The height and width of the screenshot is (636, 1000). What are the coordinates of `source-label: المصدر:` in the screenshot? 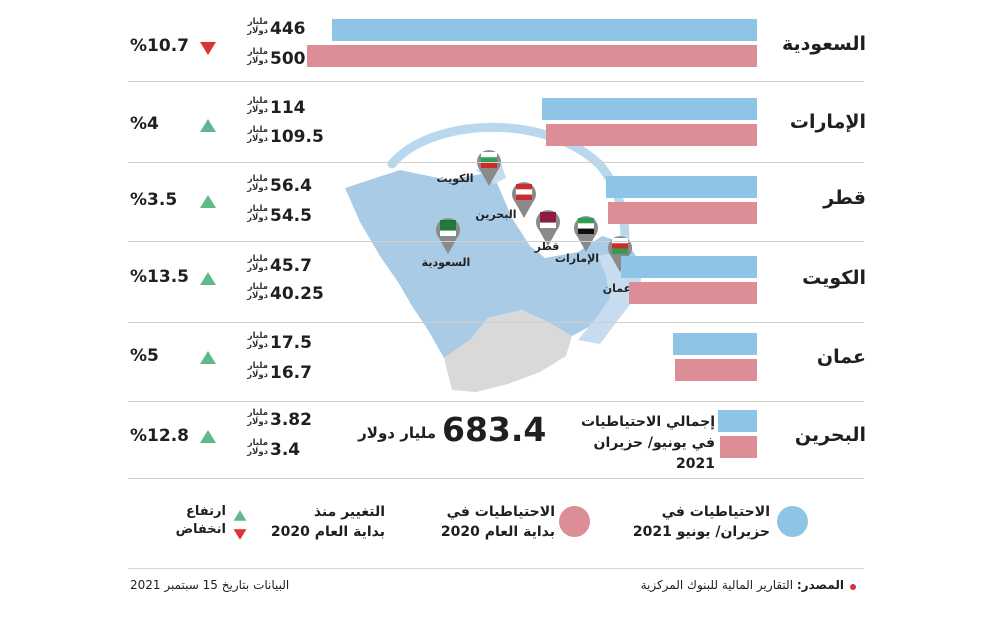 It's located at (820, 585).